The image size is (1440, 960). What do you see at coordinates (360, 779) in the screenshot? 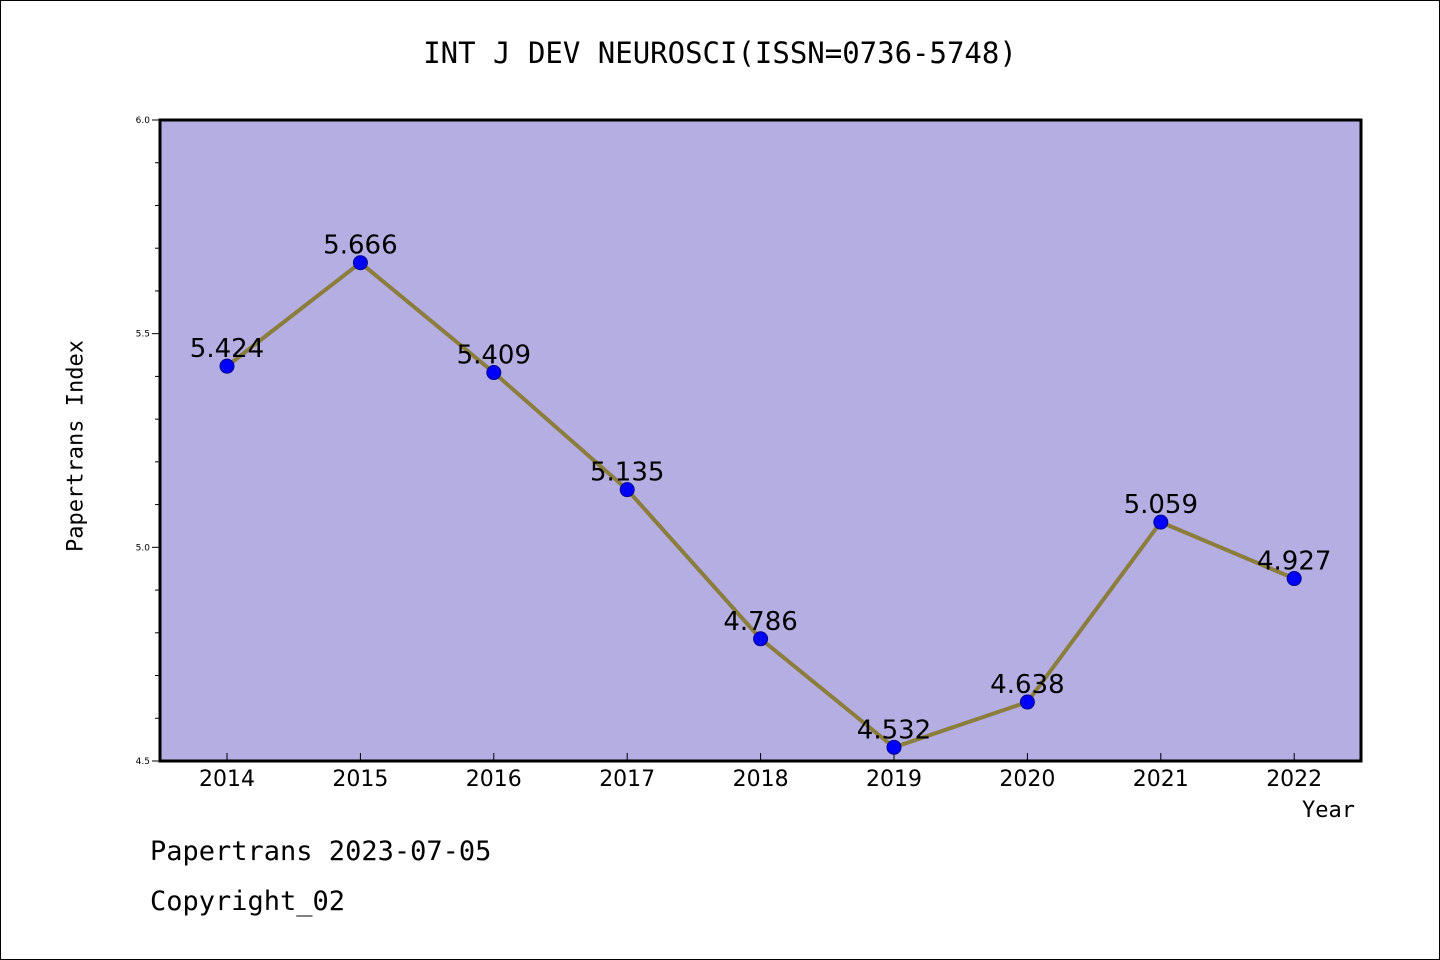
I see `x-tick-label: 2015` at bounding box center [360, 779].